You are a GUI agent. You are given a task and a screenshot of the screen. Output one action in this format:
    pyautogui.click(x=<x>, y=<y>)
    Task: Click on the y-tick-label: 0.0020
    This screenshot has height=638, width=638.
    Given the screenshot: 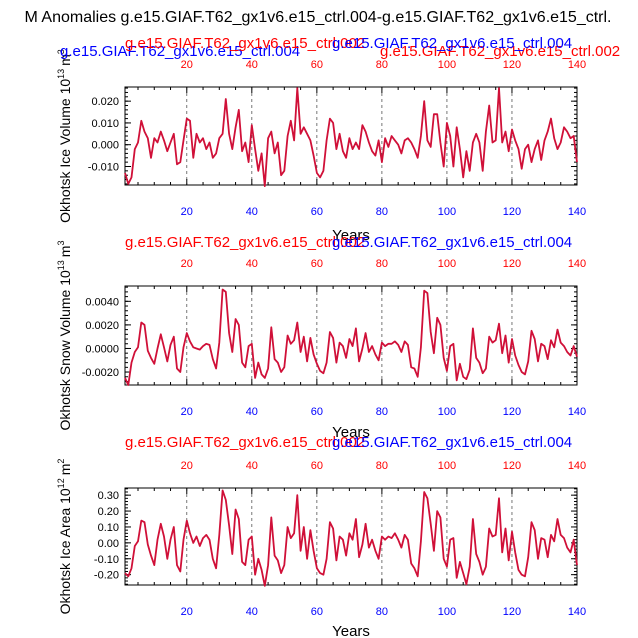 What is the action you would take?
    pyautogui.click(x=102, y=326)
    